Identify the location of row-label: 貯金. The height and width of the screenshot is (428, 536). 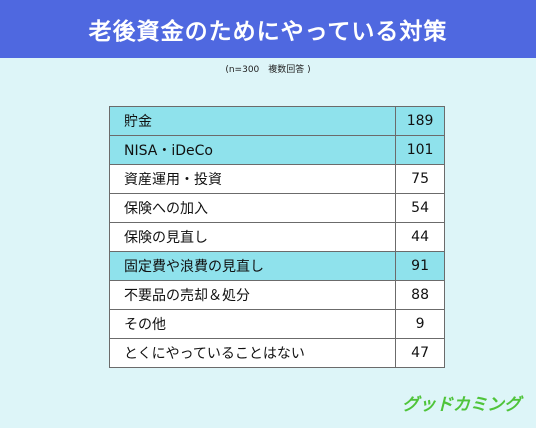
(252, 121).